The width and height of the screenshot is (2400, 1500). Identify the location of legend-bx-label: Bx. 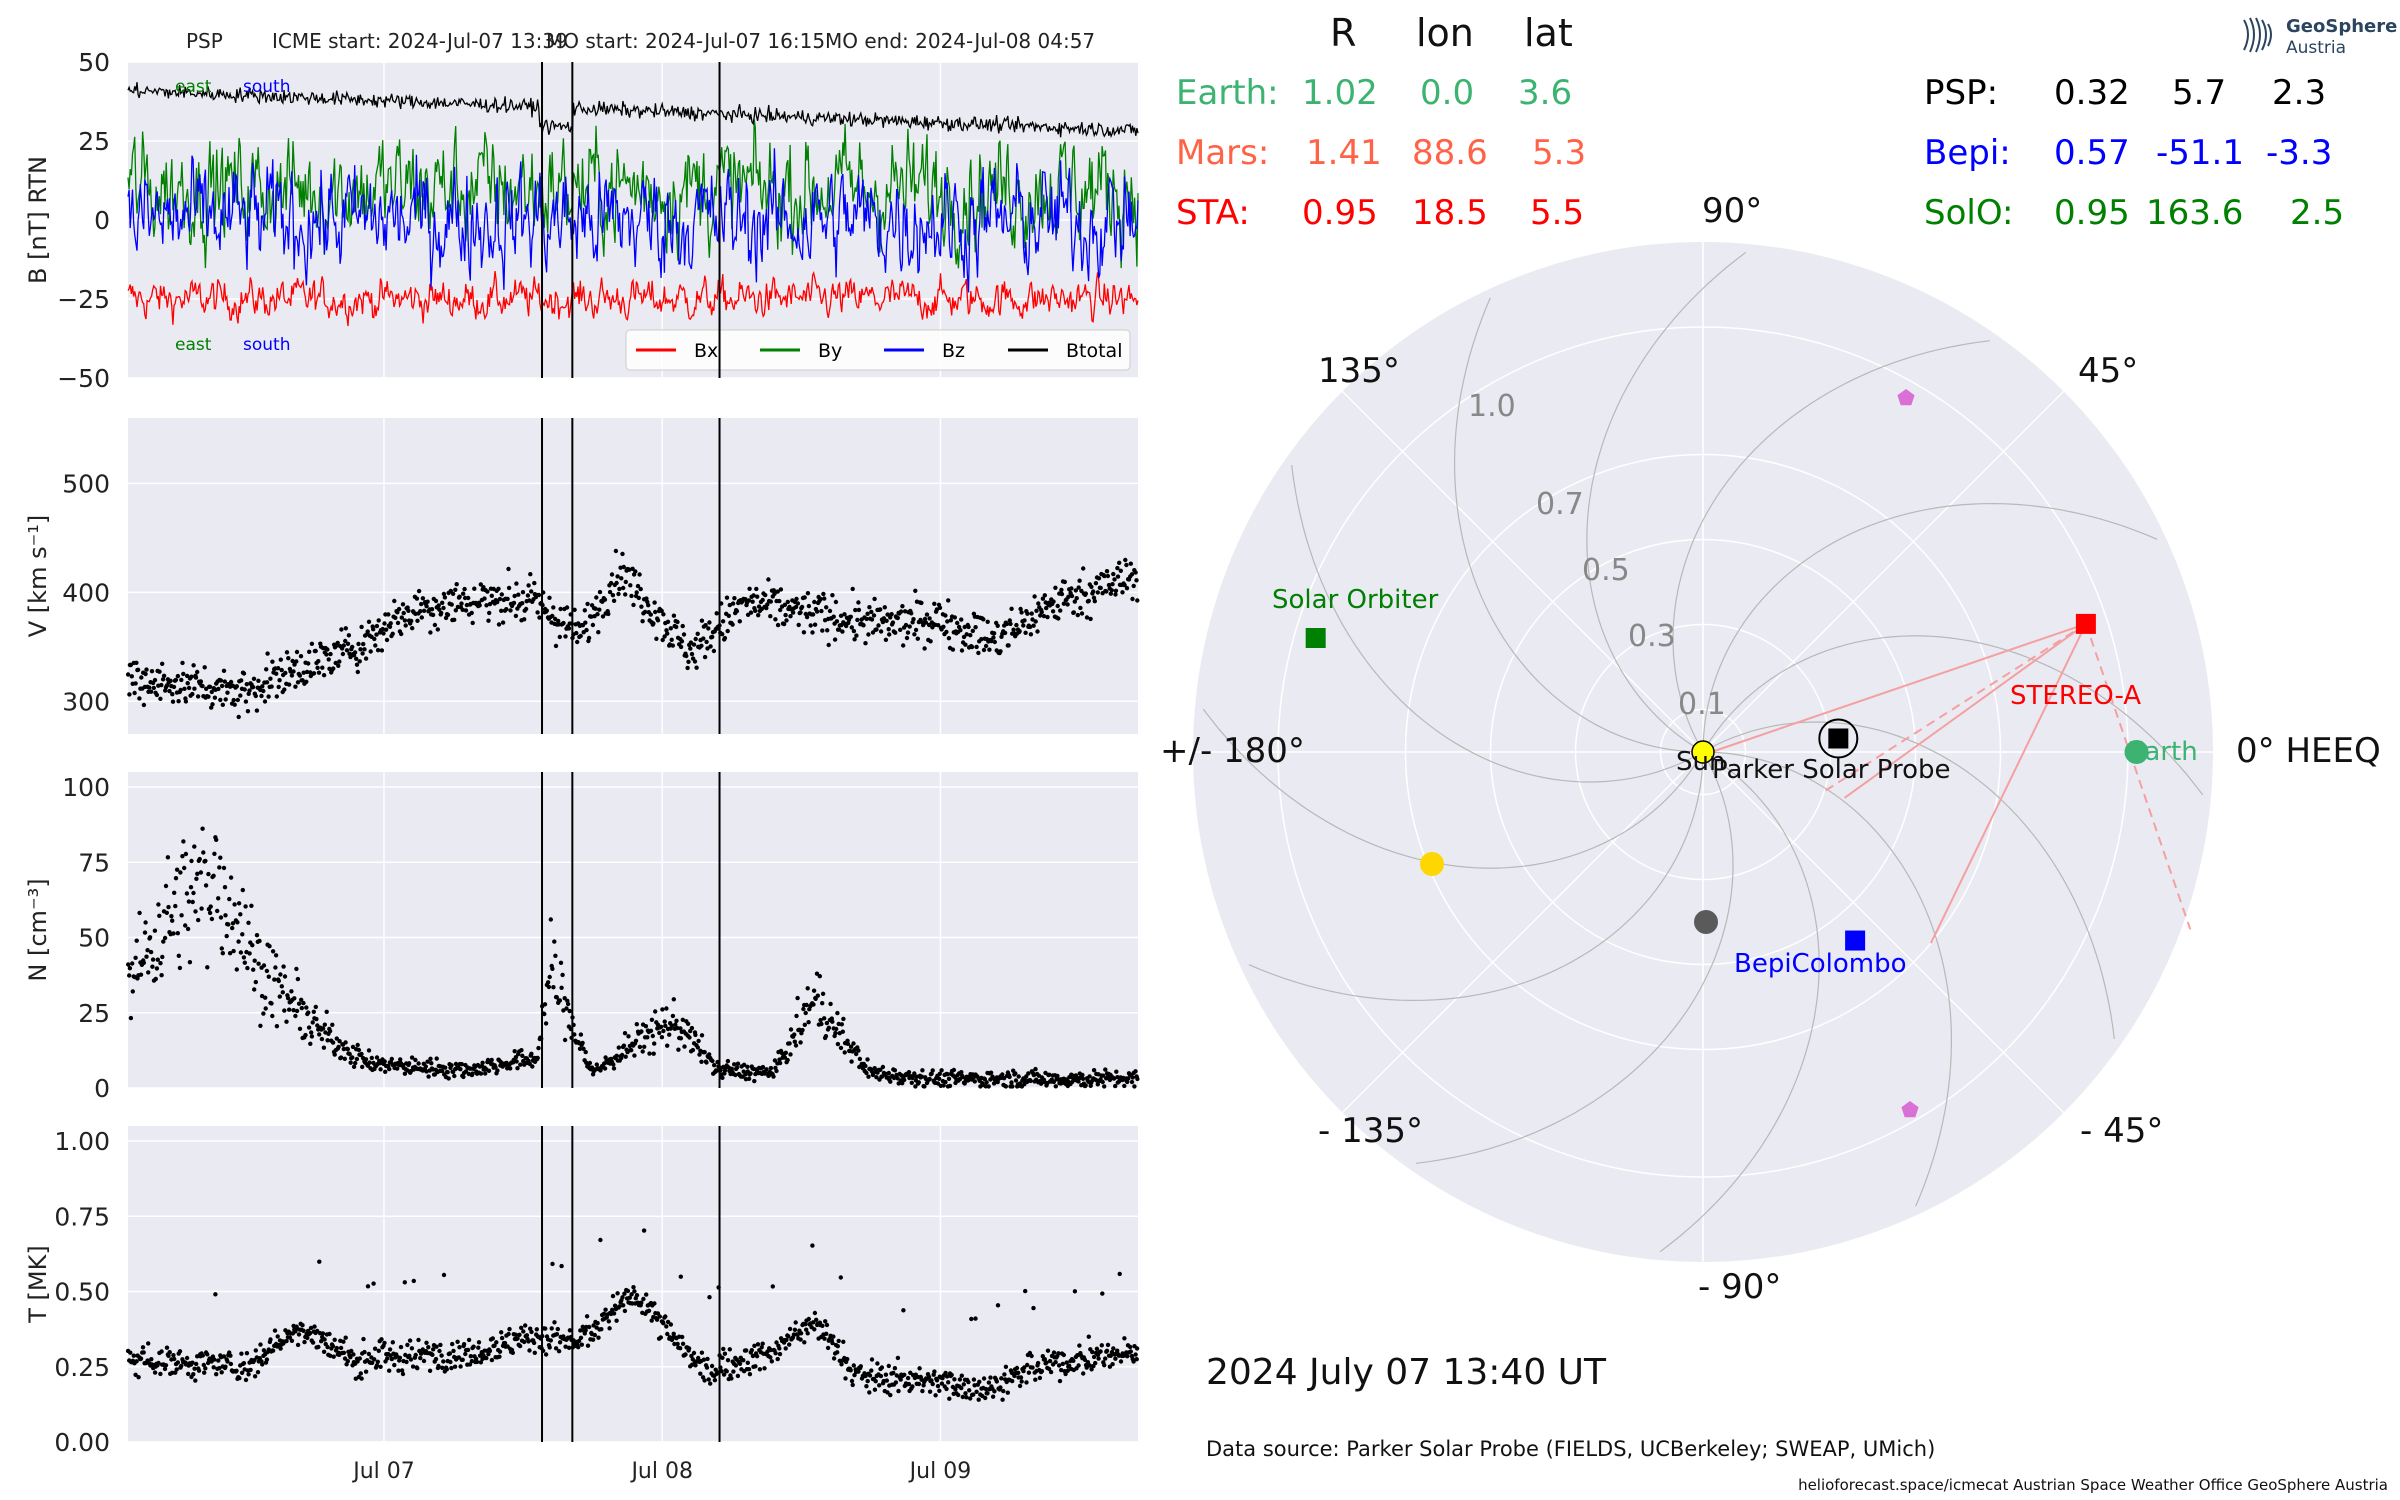
(706, 351).